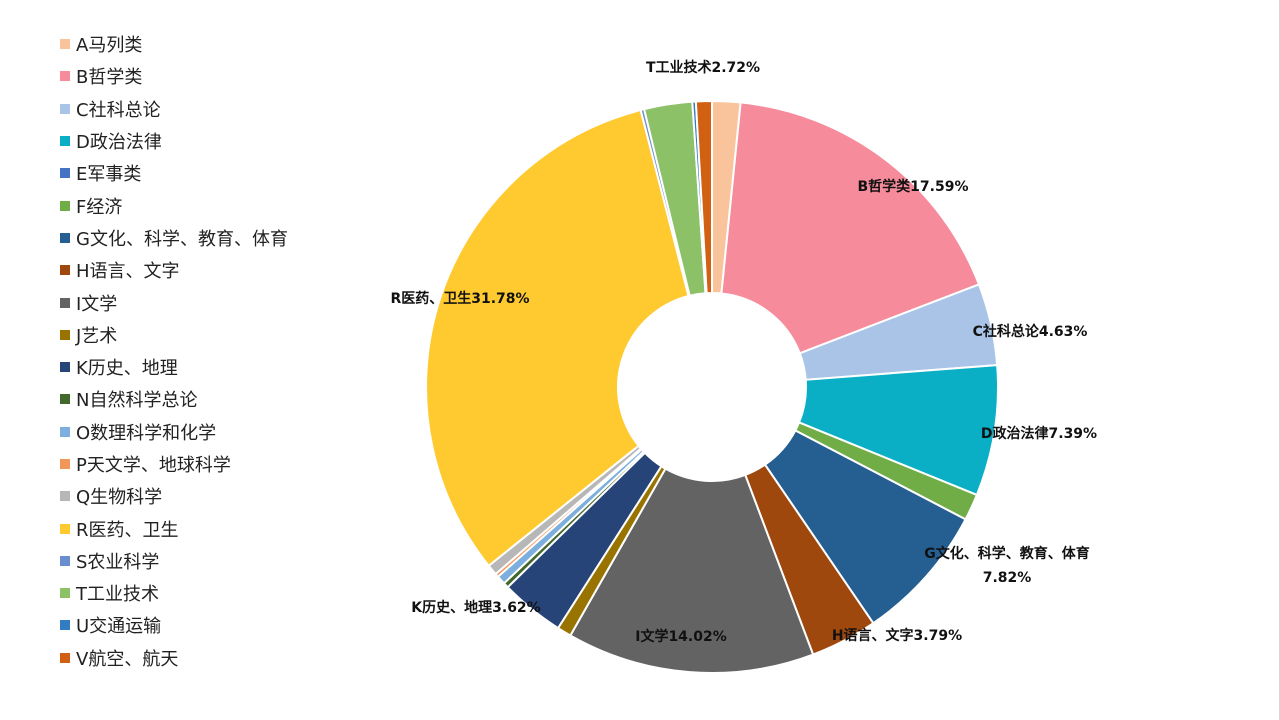 The height and width of the screenshot is (720, 1280). What do you see at coordinates (1030, 331) in the screenshot?
I see `data-label: C社科总论4.63%` at bounding box center [1030, 331].